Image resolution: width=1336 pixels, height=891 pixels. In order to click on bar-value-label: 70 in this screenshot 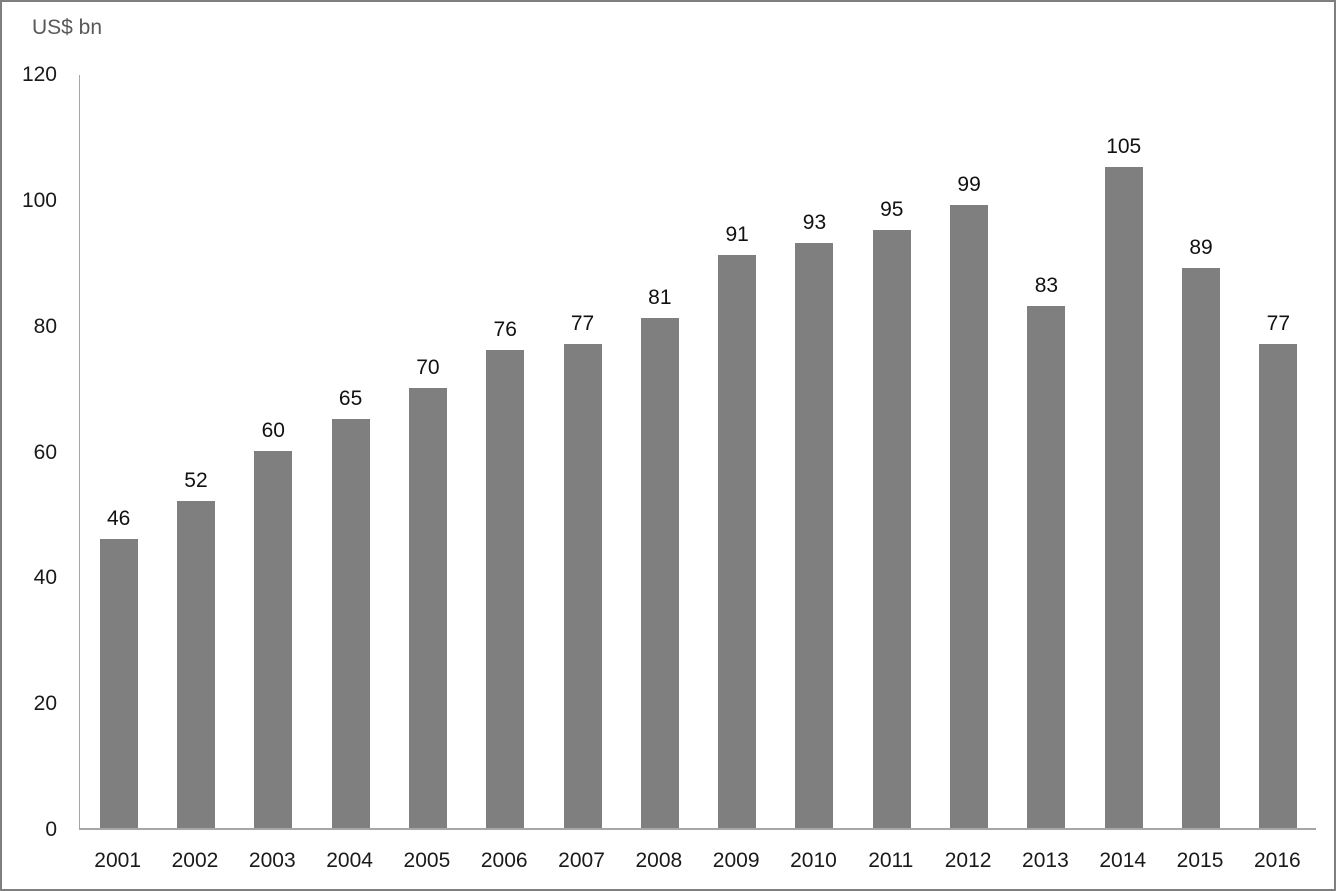, I will do `click(428, 367)`.